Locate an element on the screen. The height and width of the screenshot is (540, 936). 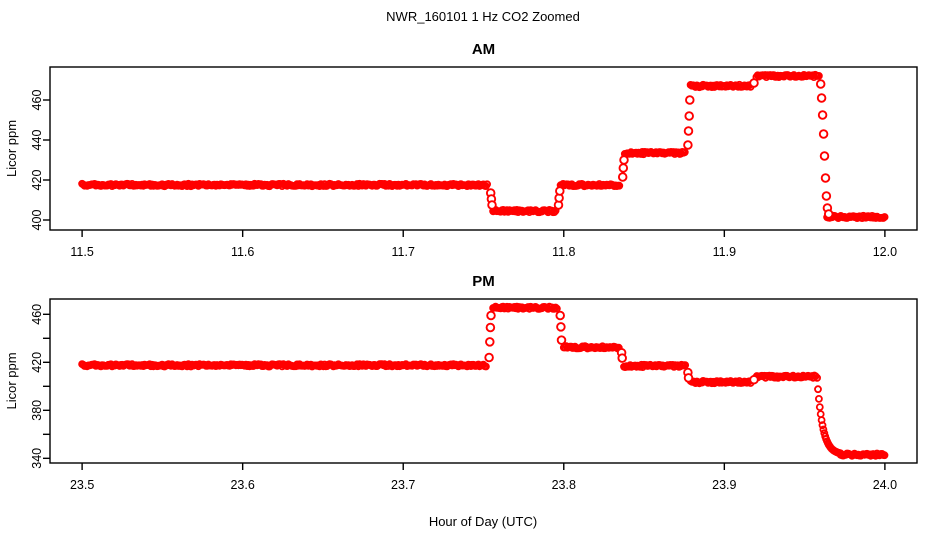
x-tick-label: 11.6 is located at coordinates (242, 252).